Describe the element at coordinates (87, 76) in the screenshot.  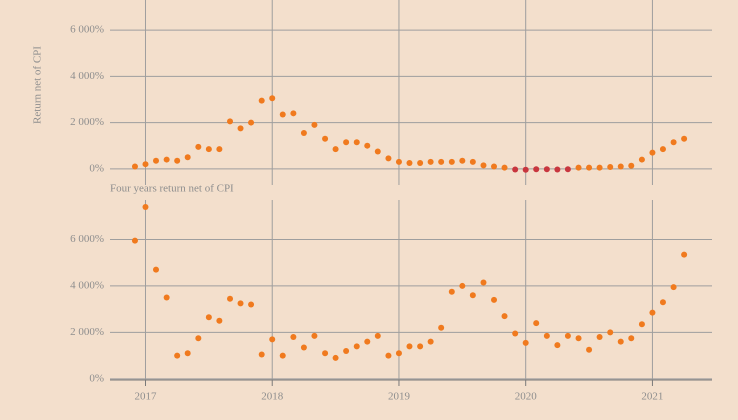
I see `y-tick-label: 4 000%` at that location.